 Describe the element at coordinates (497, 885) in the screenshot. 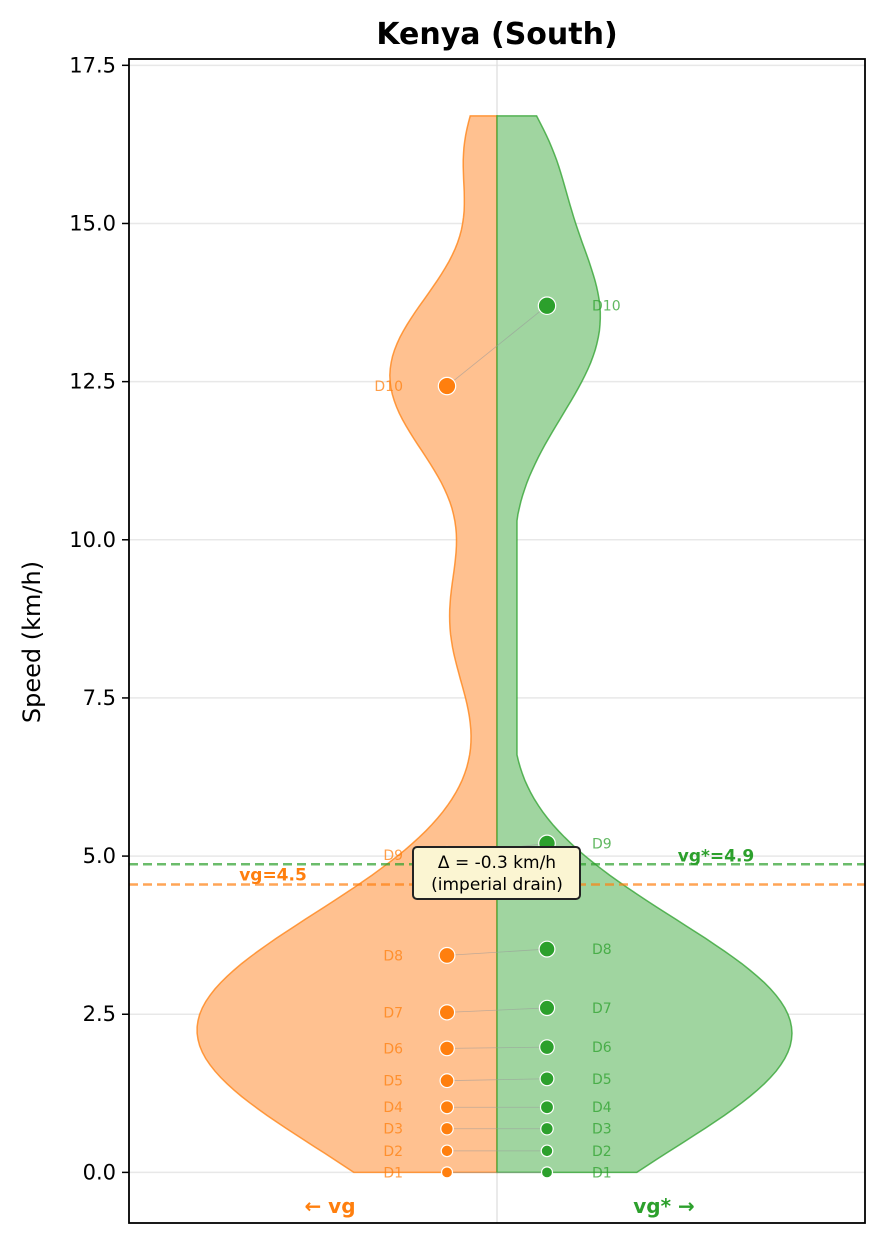

I see `annotation-note-text: (imperial drain)` at that location.